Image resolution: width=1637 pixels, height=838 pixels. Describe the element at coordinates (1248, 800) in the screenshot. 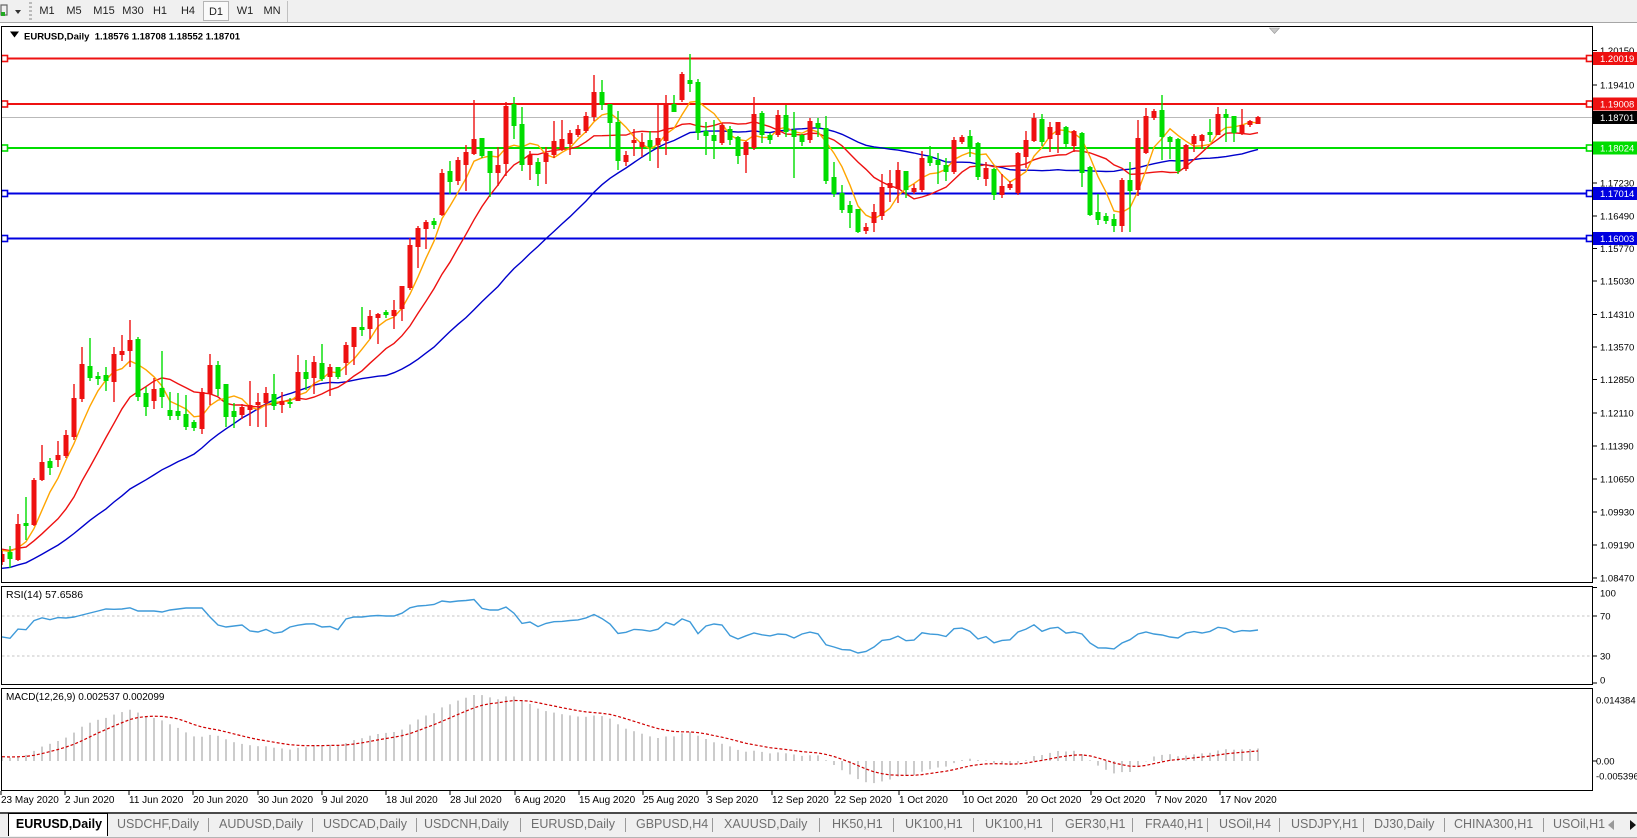

I see `svg-text: 17 Nov 2020` at that location.